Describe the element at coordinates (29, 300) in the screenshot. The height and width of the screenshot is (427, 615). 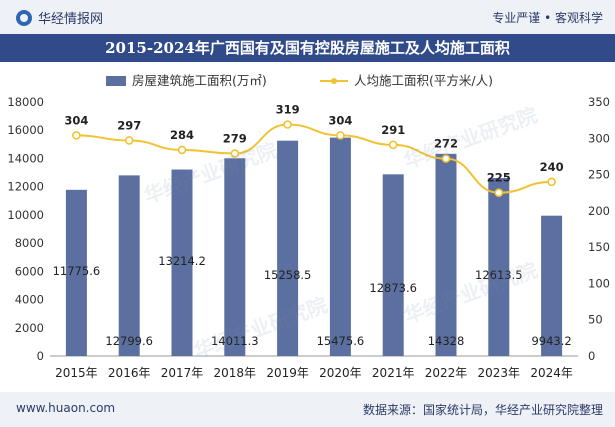
I see `y-left-tick-label: 4000` at that location.